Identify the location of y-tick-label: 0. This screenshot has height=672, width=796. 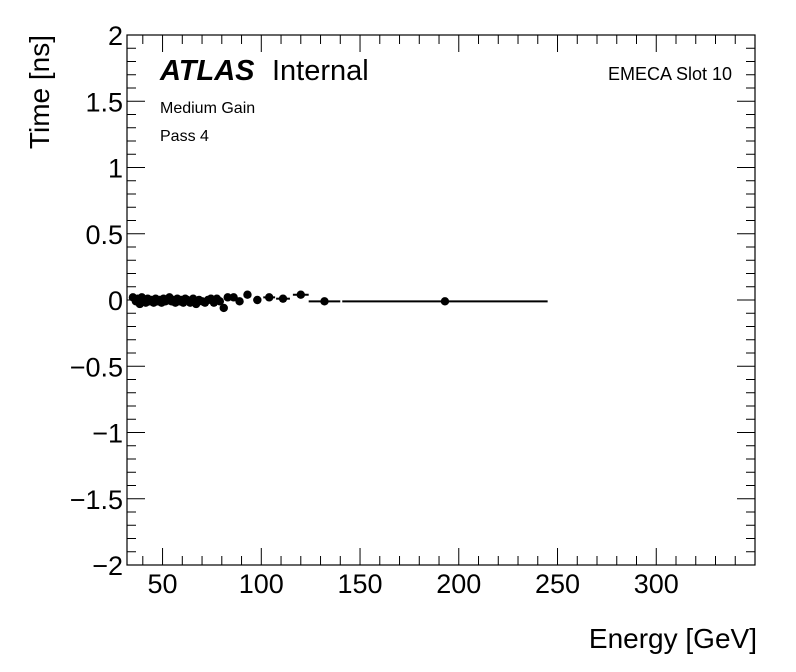
(115, 301).